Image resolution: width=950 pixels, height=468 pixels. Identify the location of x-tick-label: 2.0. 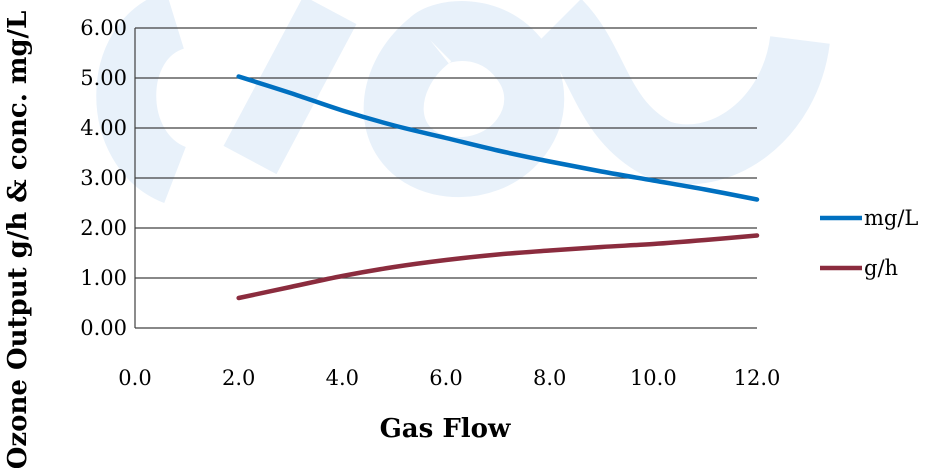
(238, 378).